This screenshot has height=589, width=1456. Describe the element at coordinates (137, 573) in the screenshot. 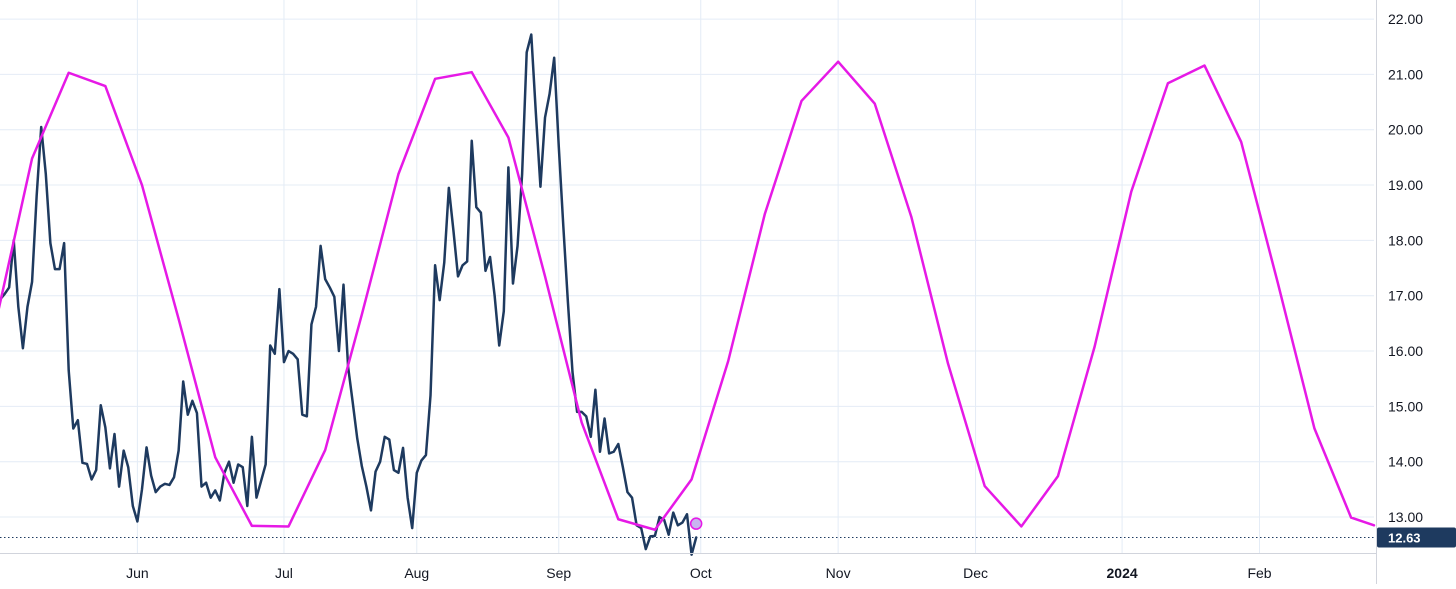

I see `x-tick-label: Jun` at that location.